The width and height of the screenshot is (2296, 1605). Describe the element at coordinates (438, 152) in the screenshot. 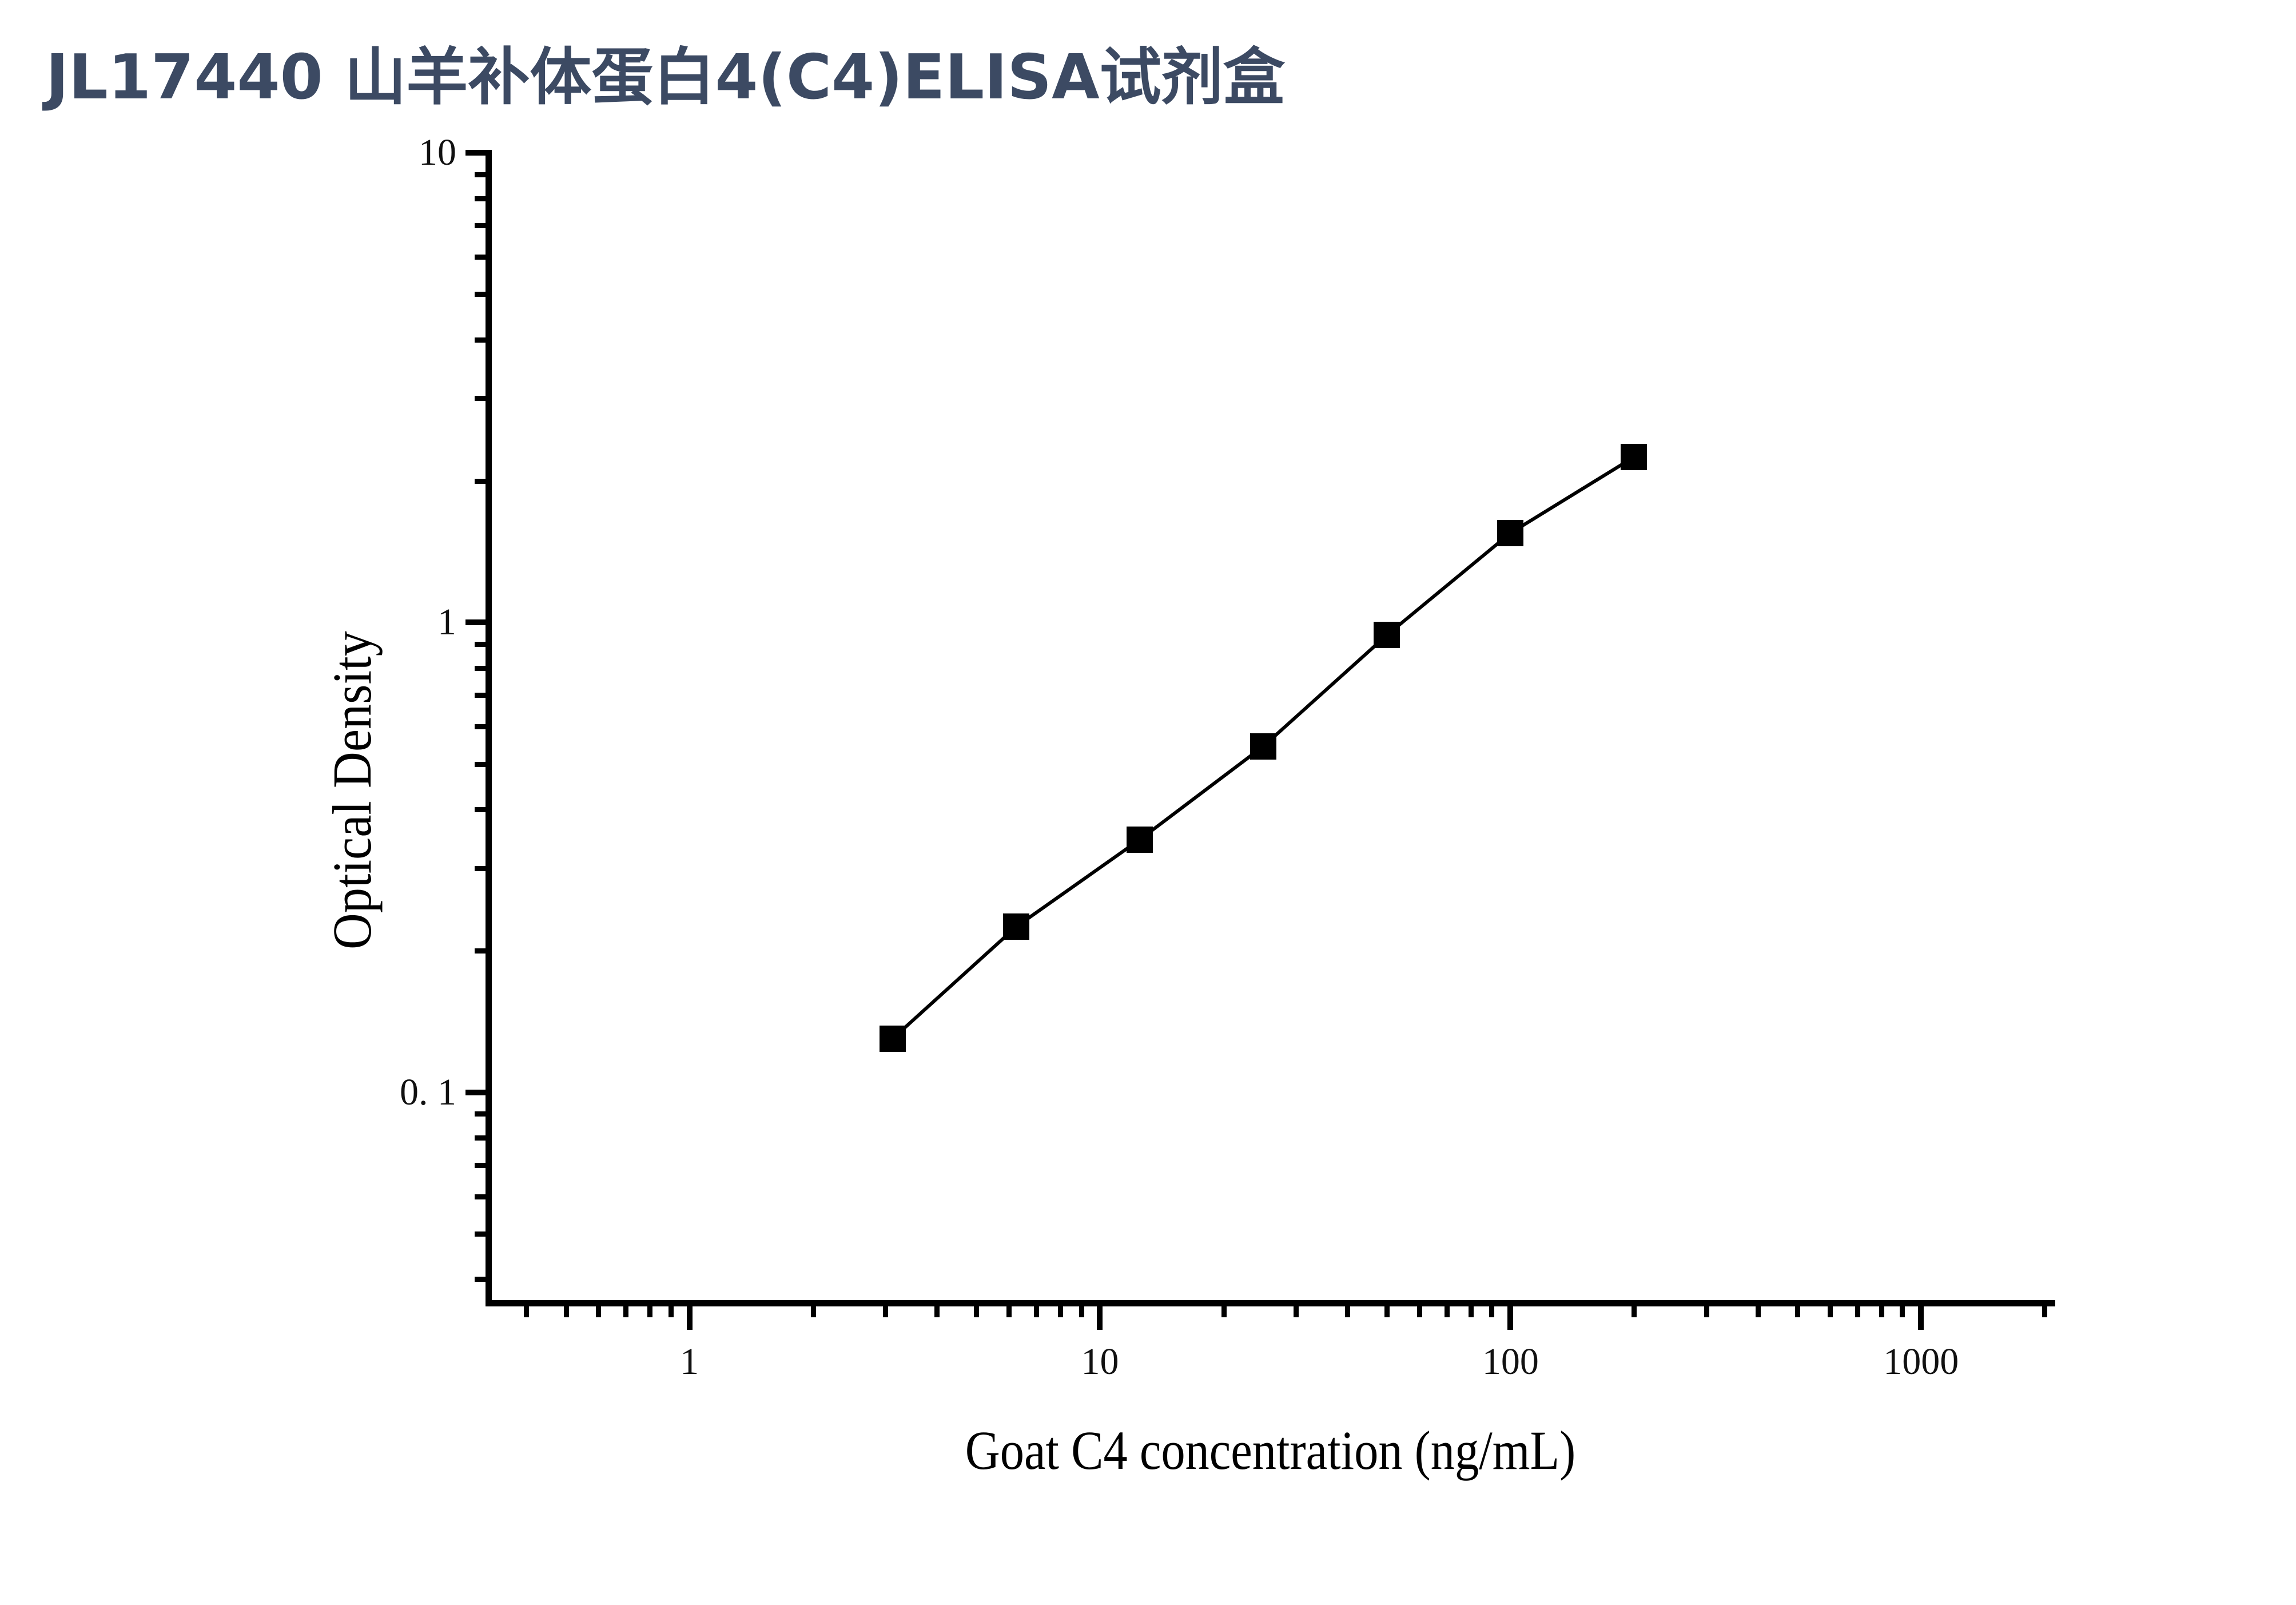

I see `y-axis-tick-label: 10` at that location.